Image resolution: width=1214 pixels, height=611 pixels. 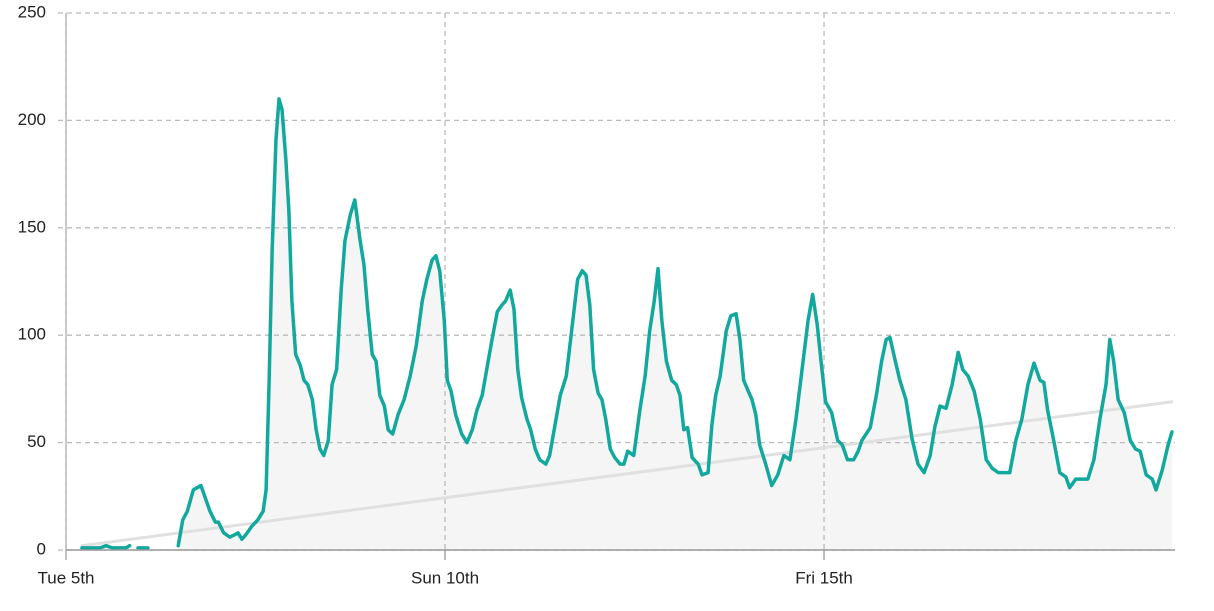 I want to click on y-tick-label: 250, so click(x=32, y=11).